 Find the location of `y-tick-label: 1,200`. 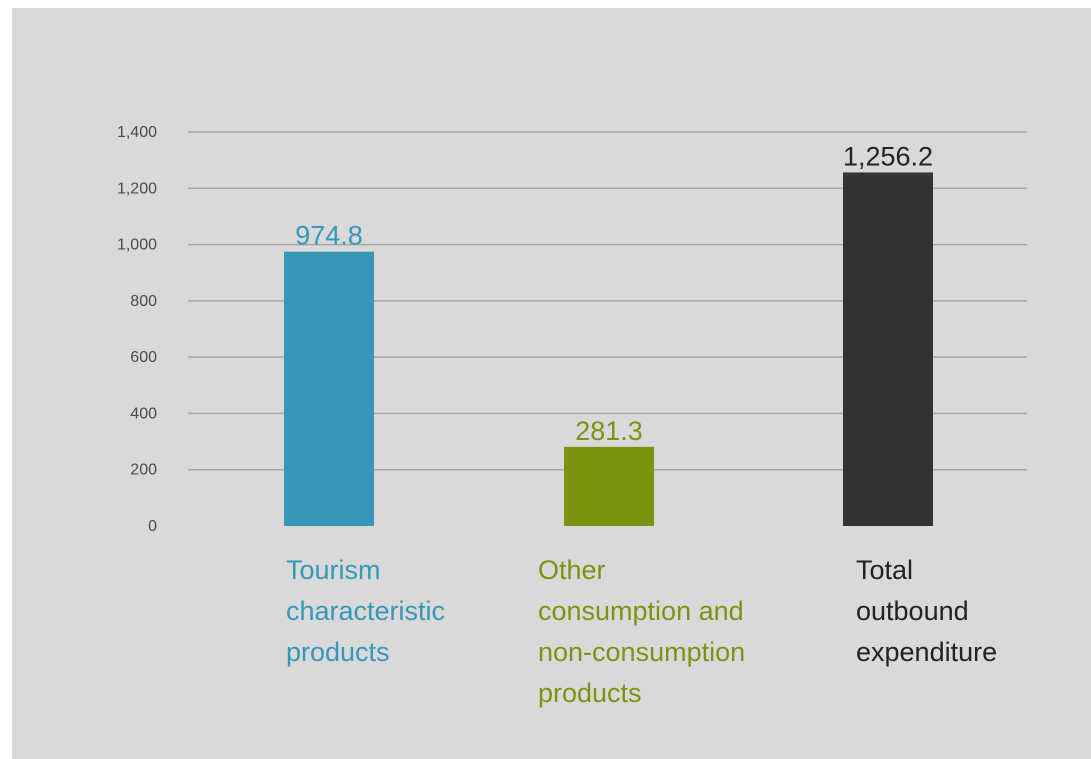

y-tick-label: 1,200 is located at coordinates (137, 188).